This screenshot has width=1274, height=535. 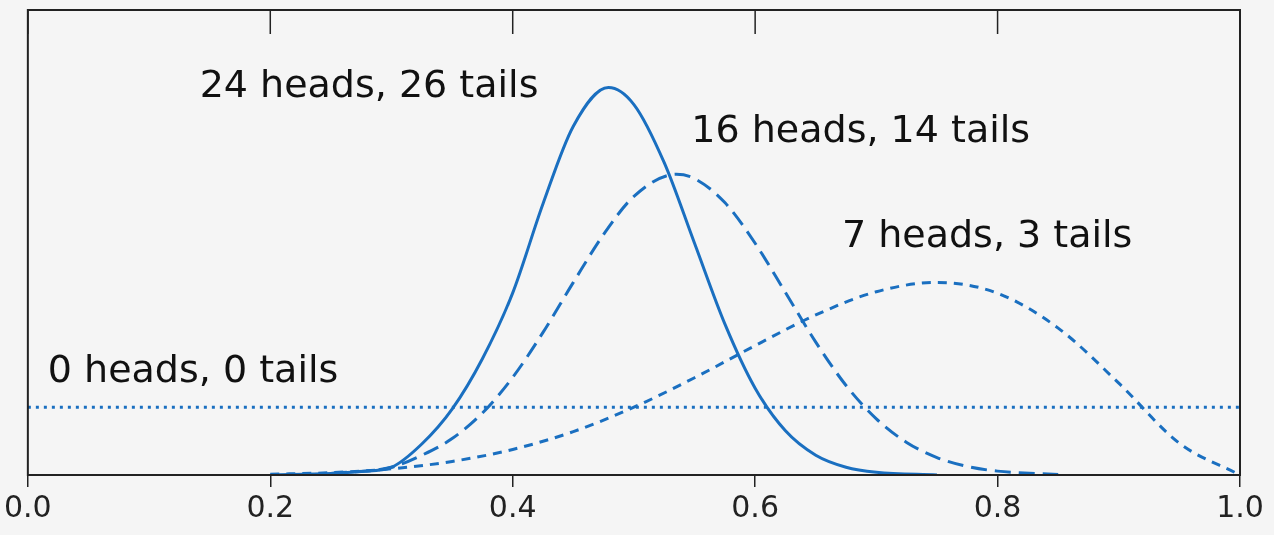 What do you see at coordinates (28, 506) in the screenshot?
I see `x-tick-label: 0.0` at bounding box center [28, 506].